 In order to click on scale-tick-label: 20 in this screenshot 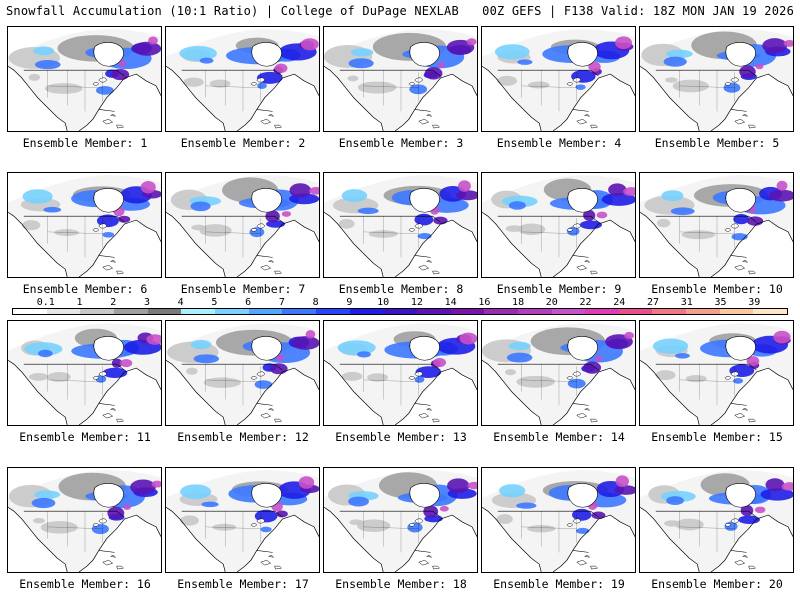, I will do `click(551, 302)`.